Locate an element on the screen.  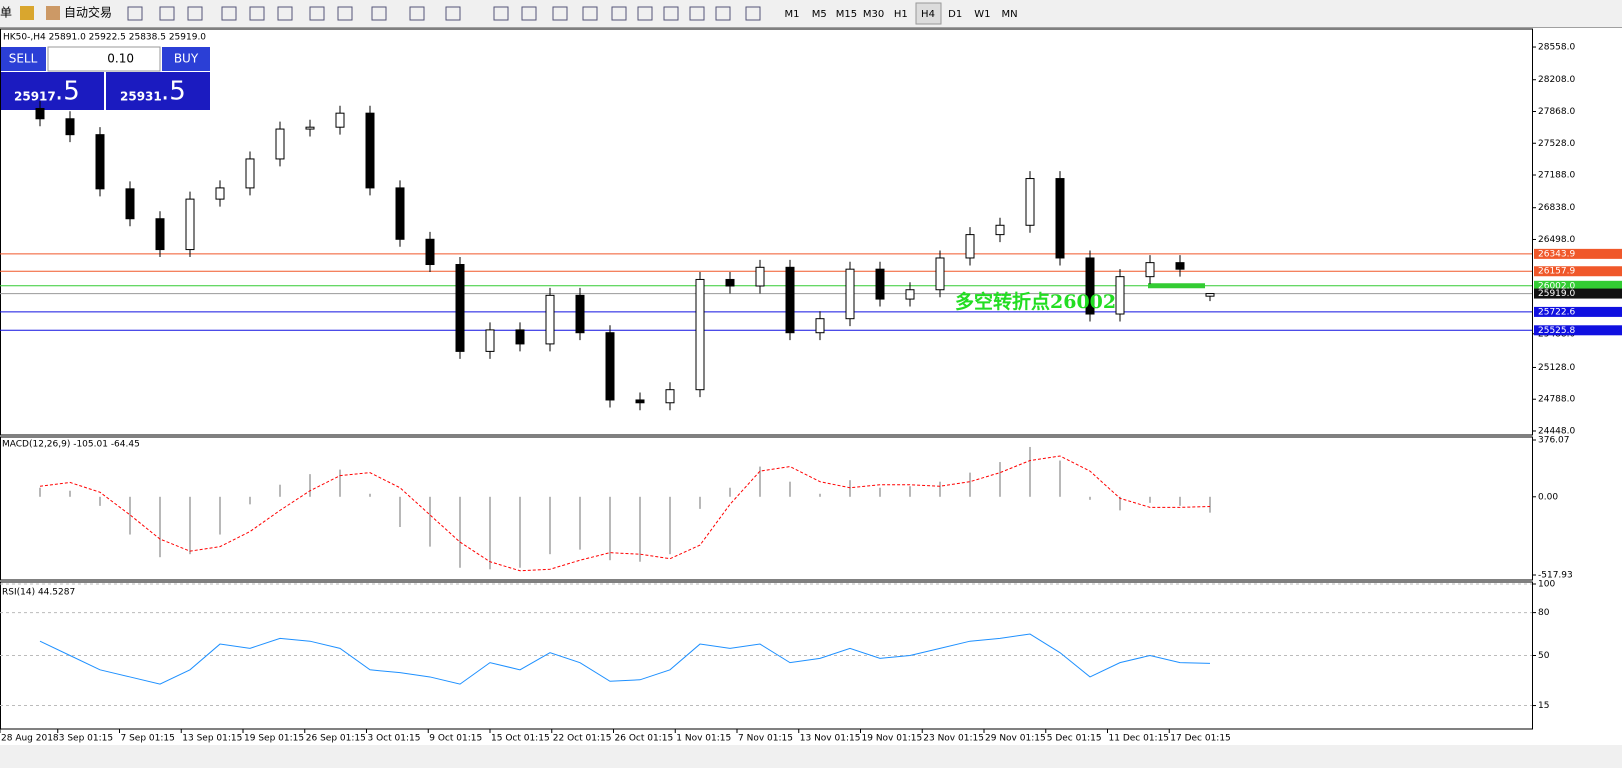
x-tick-label: 9 Oct 01:15 is located at coordinates (455, 739).